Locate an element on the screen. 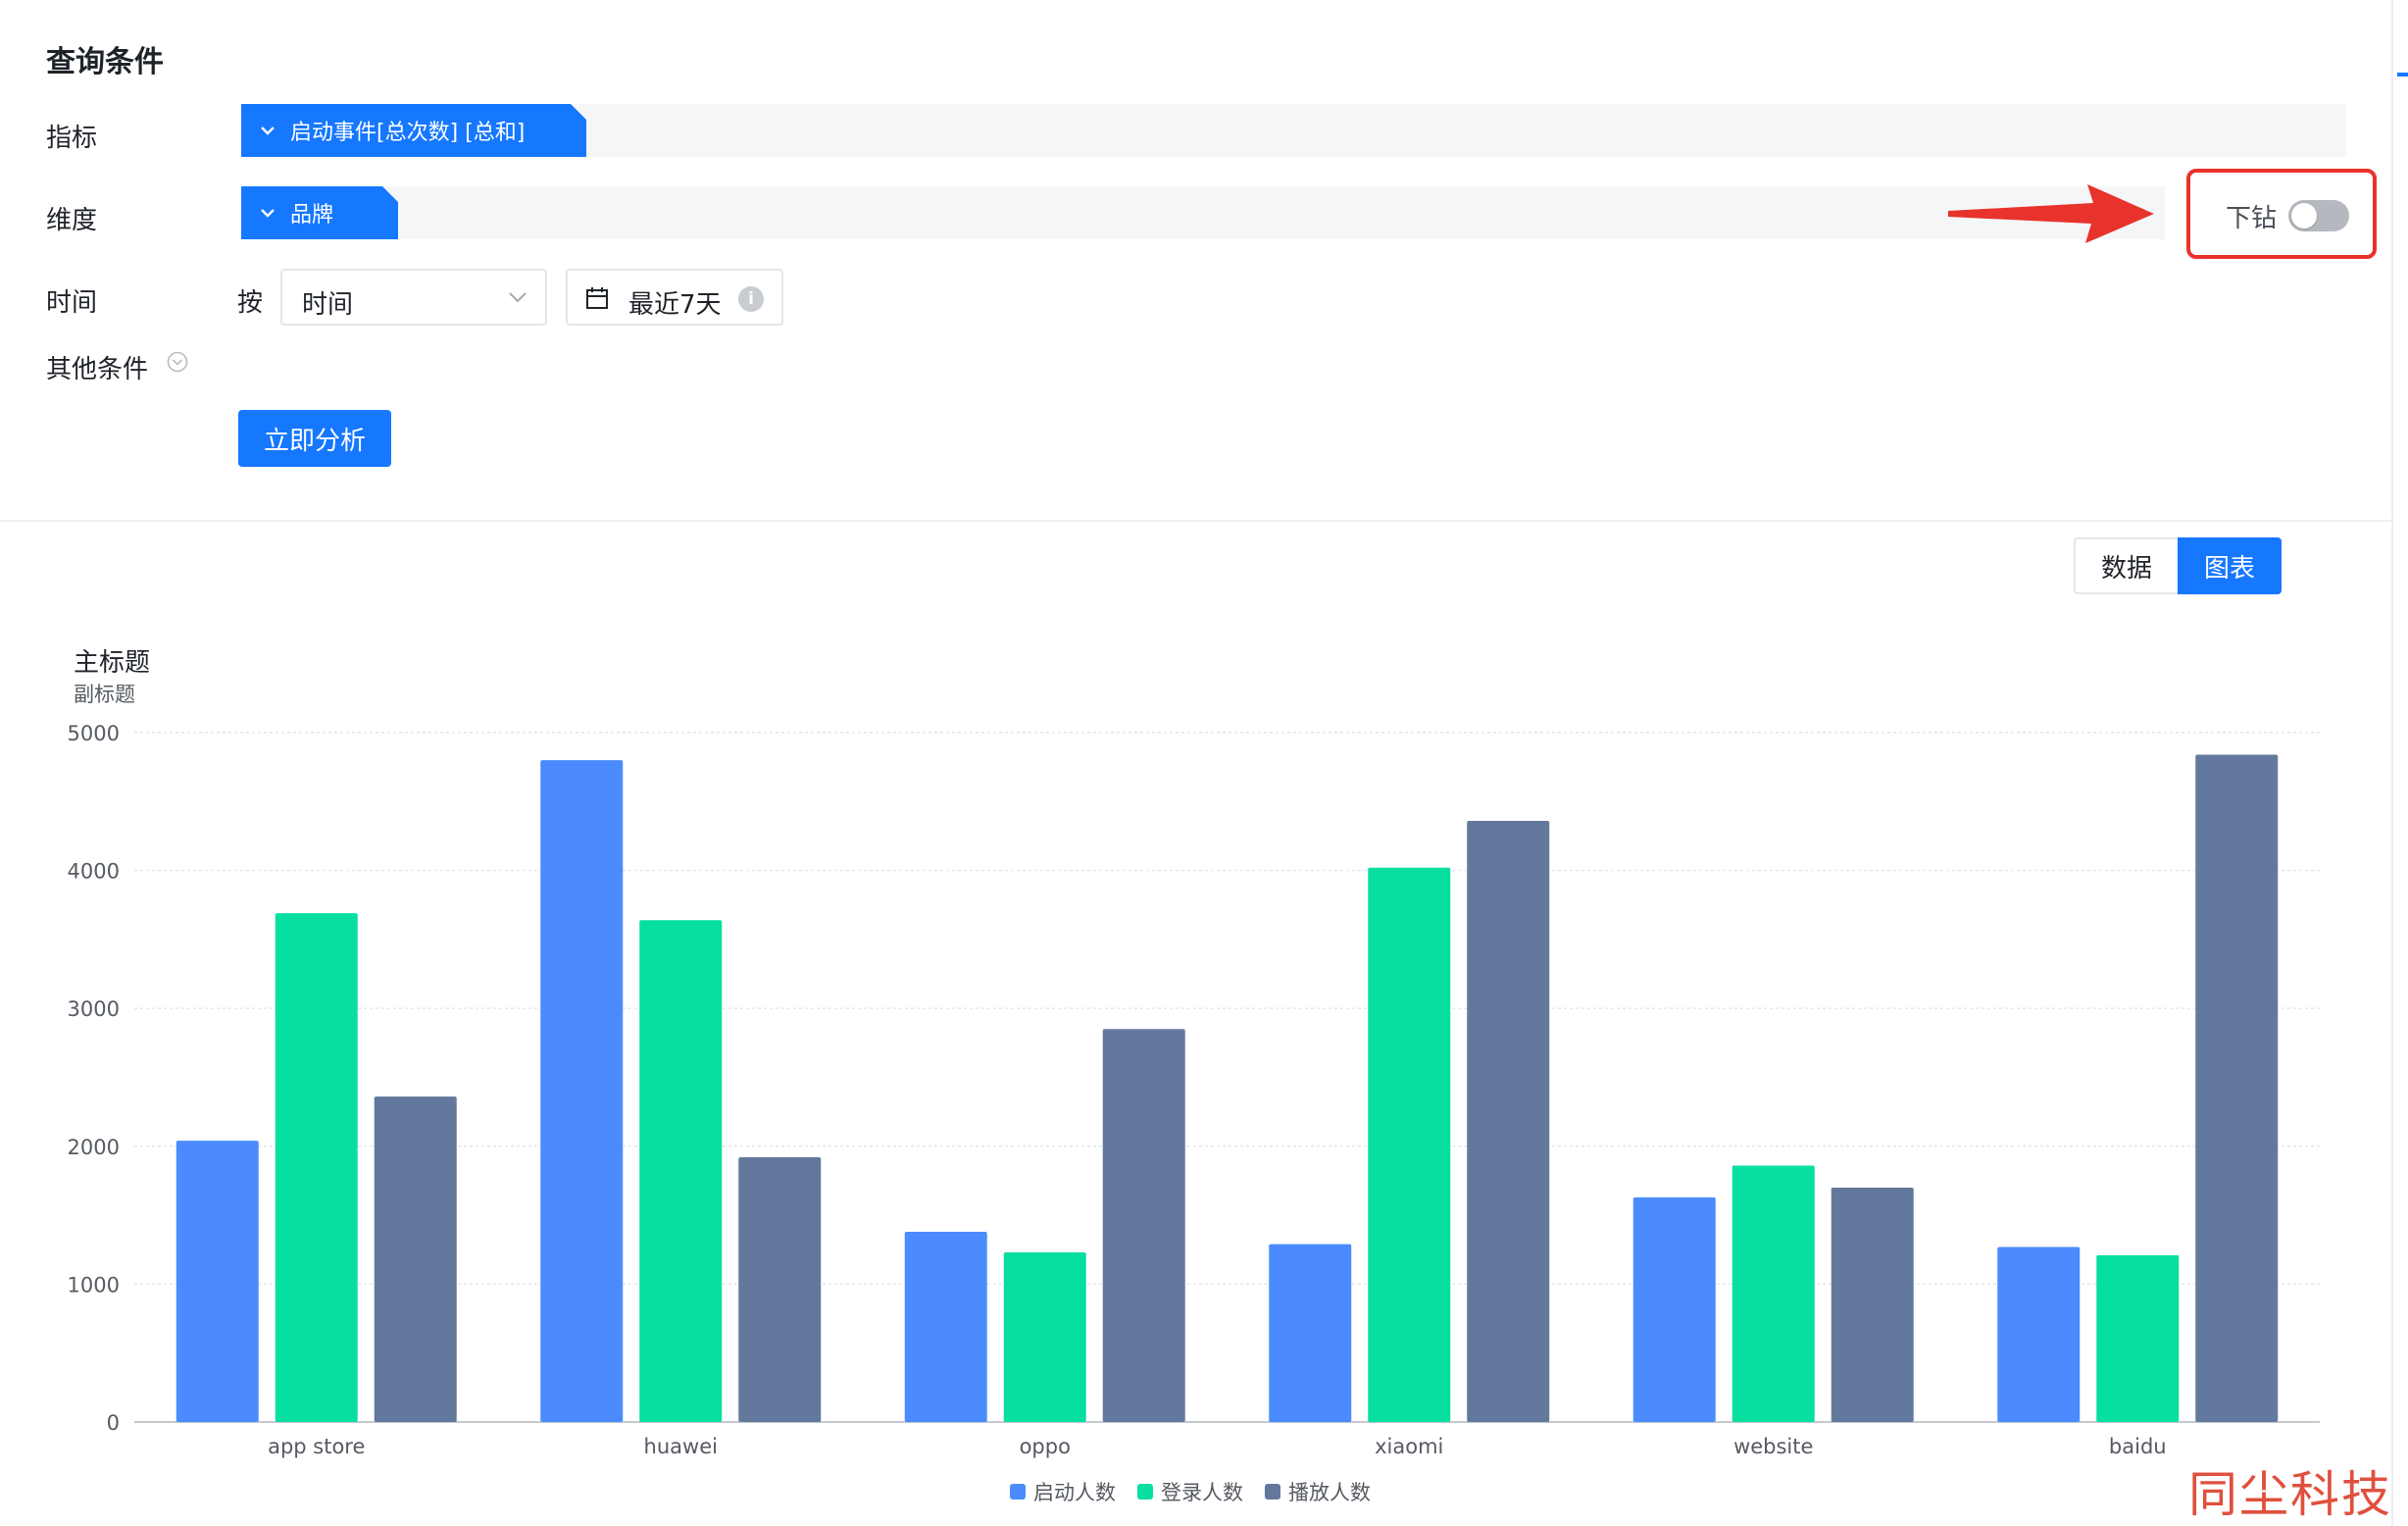  chevron-circle-icon is located at coordinates (177, 362).